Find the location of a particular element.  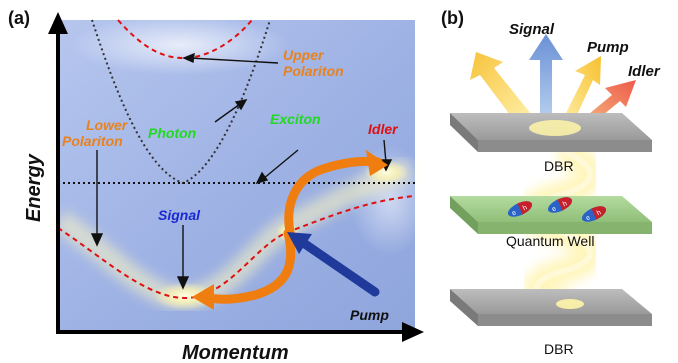

pump-arrow is located at coordinates (333, 264).